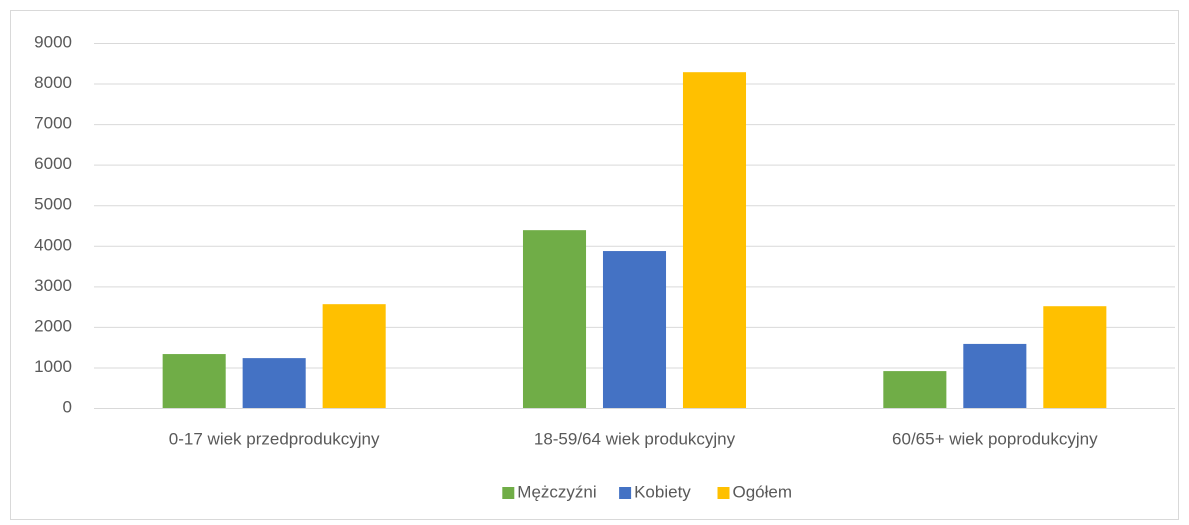 This screenshot has height=525, width=1189. What do you see at coordinates (662, 491) in the screenshot?
I see `legend-label: Kobiety` at bounding box center [662, 491].